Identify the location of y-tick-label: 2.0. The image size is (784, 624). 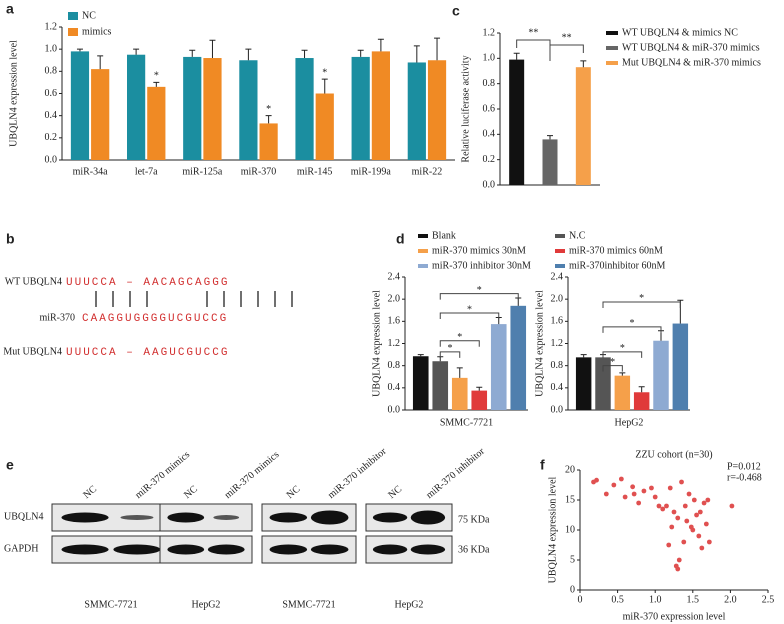
(557, 298).